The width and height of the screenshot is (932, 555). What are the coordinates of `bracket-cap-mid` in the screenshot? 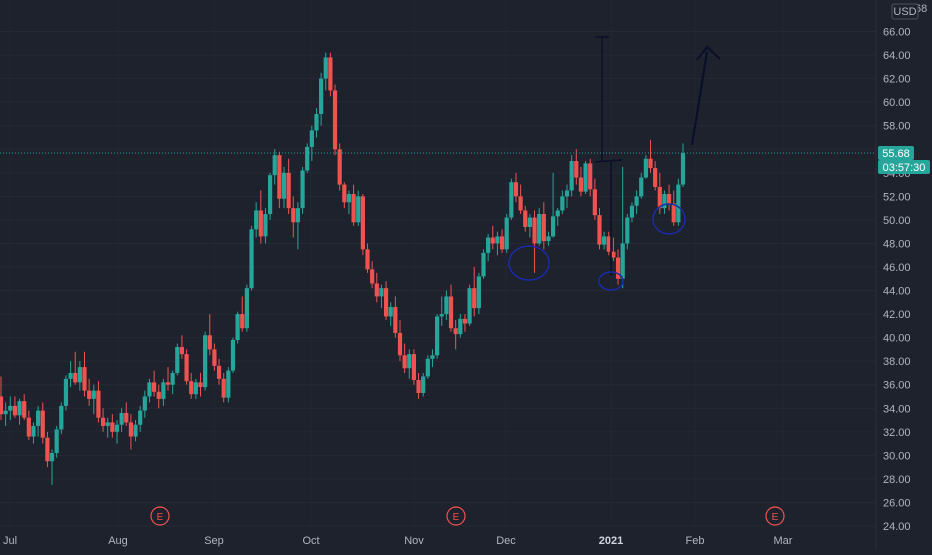 It's located at (608, 161).